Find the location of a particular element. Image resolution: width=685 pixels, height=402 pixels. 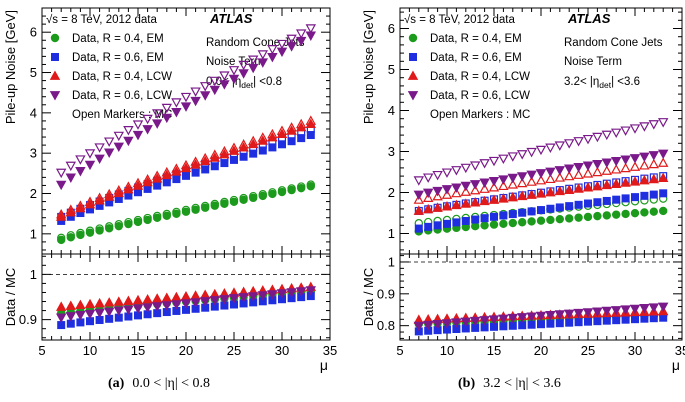

legend-entry: Data, R = 0.4, LCW is located at coordinates (480, 77).